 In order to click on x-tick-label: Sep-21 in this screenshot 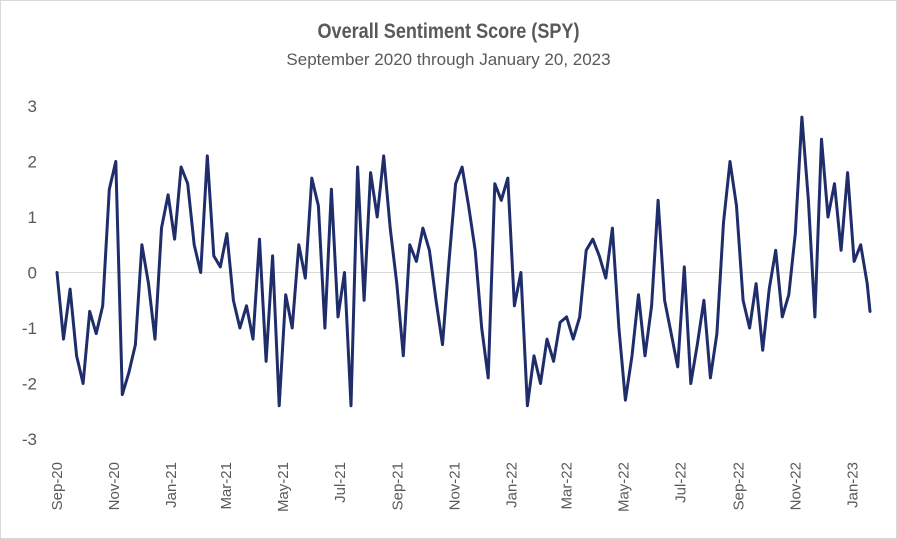, I will do `click(398, 486)`.